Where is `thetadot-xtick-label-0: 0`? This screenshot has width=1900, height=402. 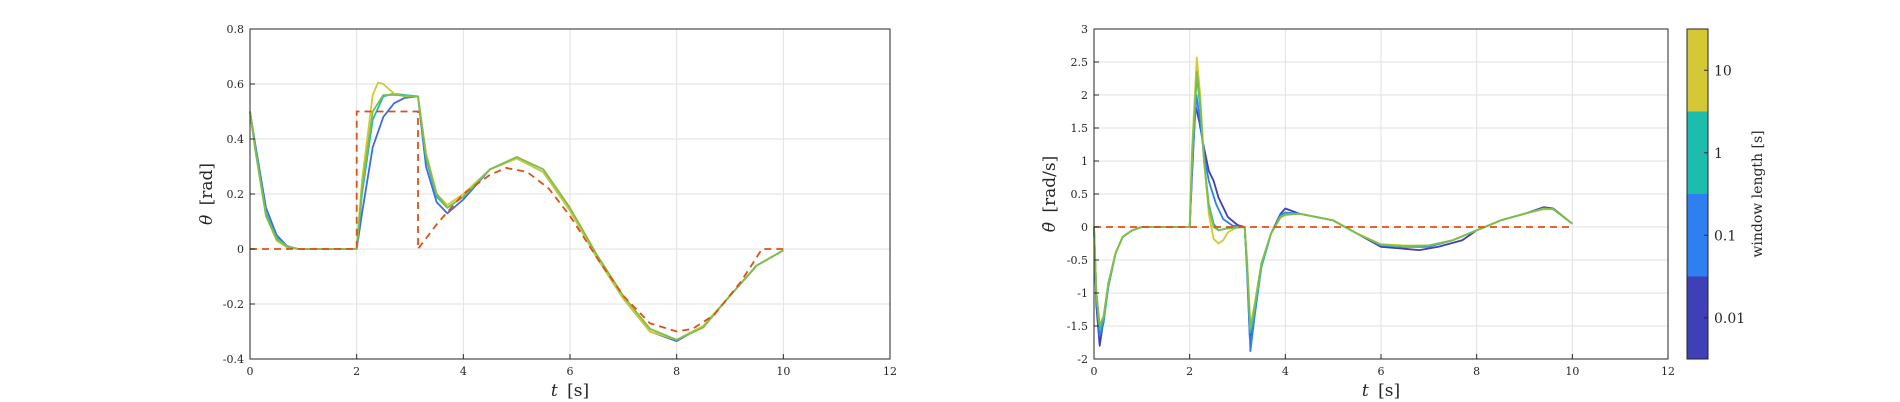
thetadot-xtick-label-0: 0 is located at coordinates (1094, 371).